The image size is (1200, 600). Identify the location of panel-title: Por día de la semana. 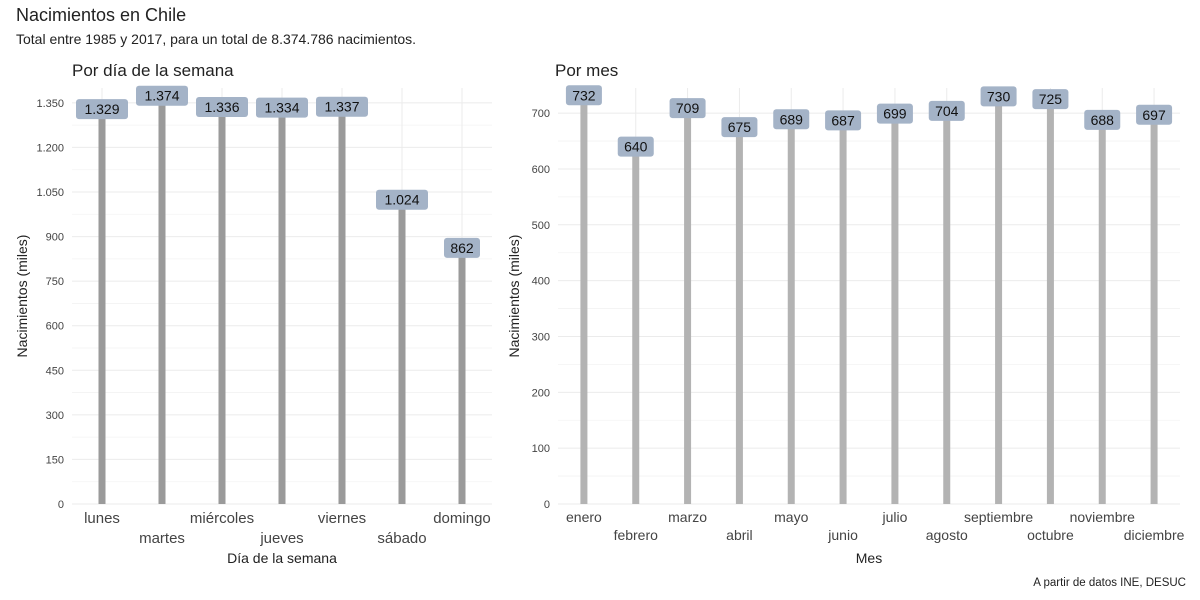
(153, 70).